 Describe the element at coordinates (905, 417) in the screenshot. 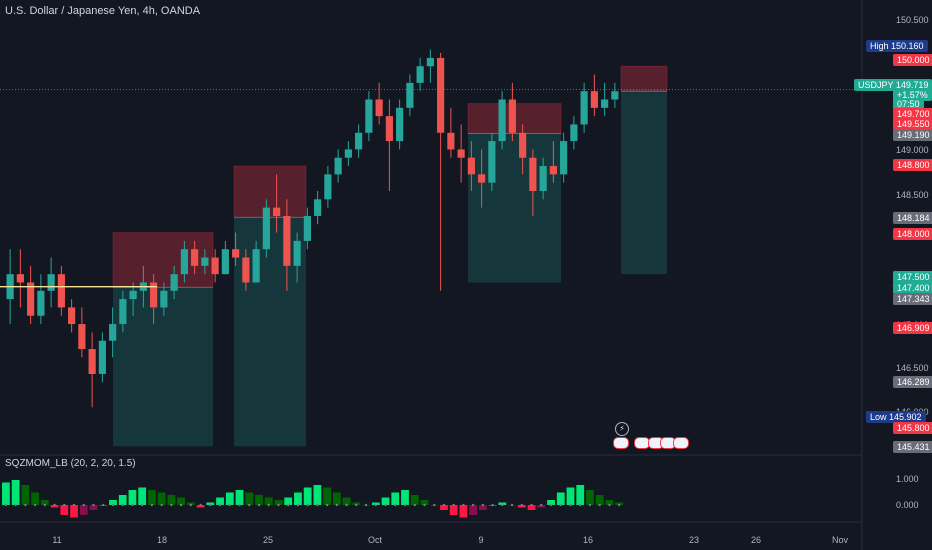

I see `price-tag-value: 145.902` at that location.